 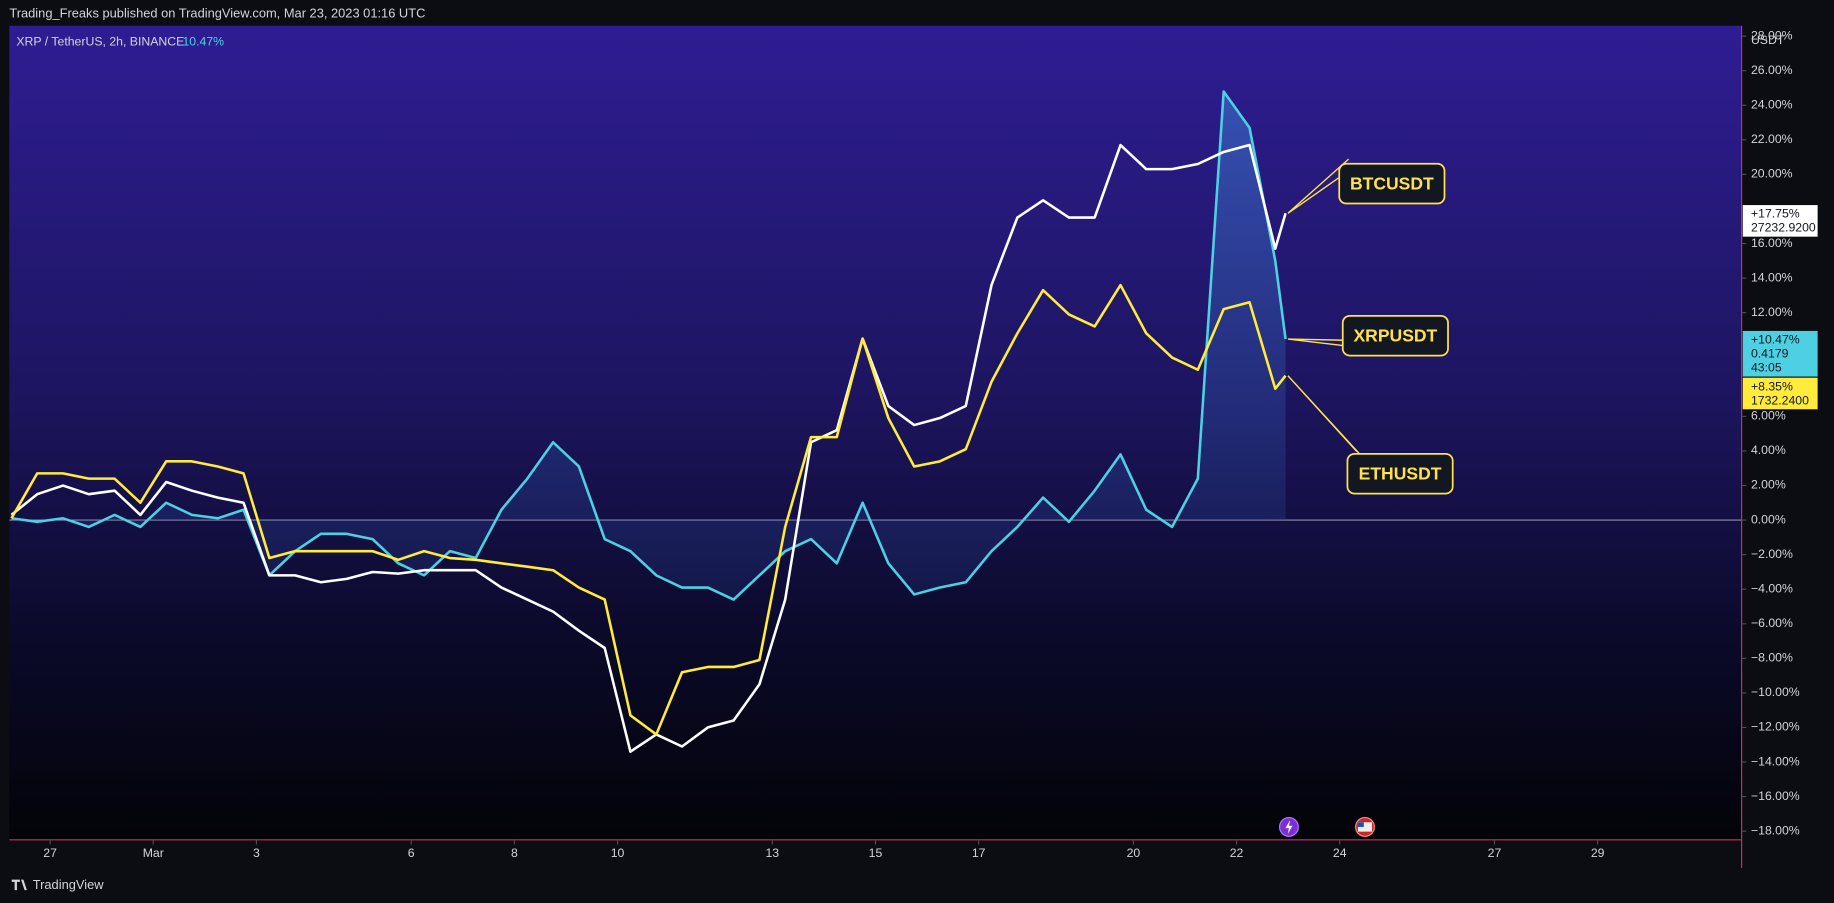 What do you see at coordinates (1772, 277) in the screenshot?
I see `y-tick-label: 14.00%` at bounding box center [1772, 277].